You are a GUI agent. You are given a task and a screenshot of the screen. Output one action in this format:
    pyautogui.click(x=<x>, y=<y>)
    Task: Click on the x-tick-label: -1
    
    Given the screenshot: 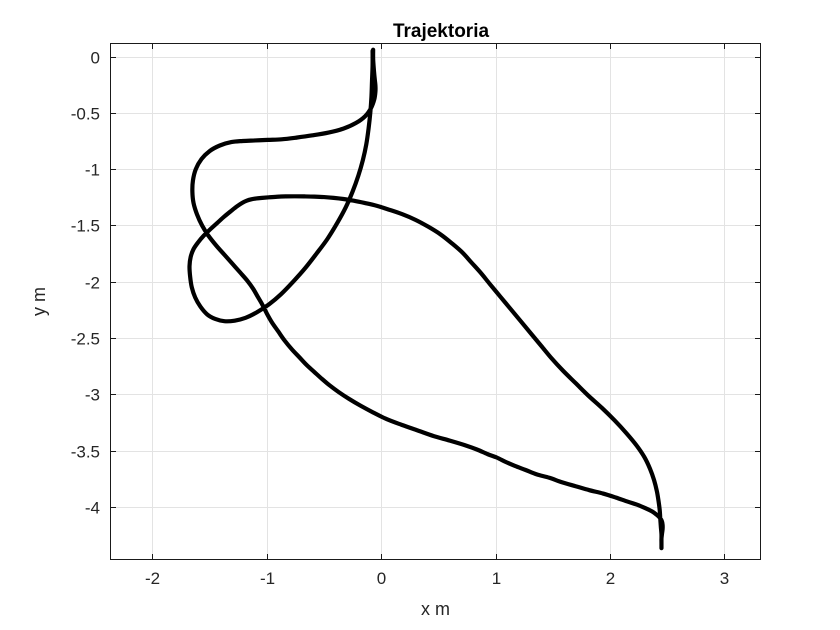 What is the action you would take?
    pyautogui.click(x=267, y=578)
    